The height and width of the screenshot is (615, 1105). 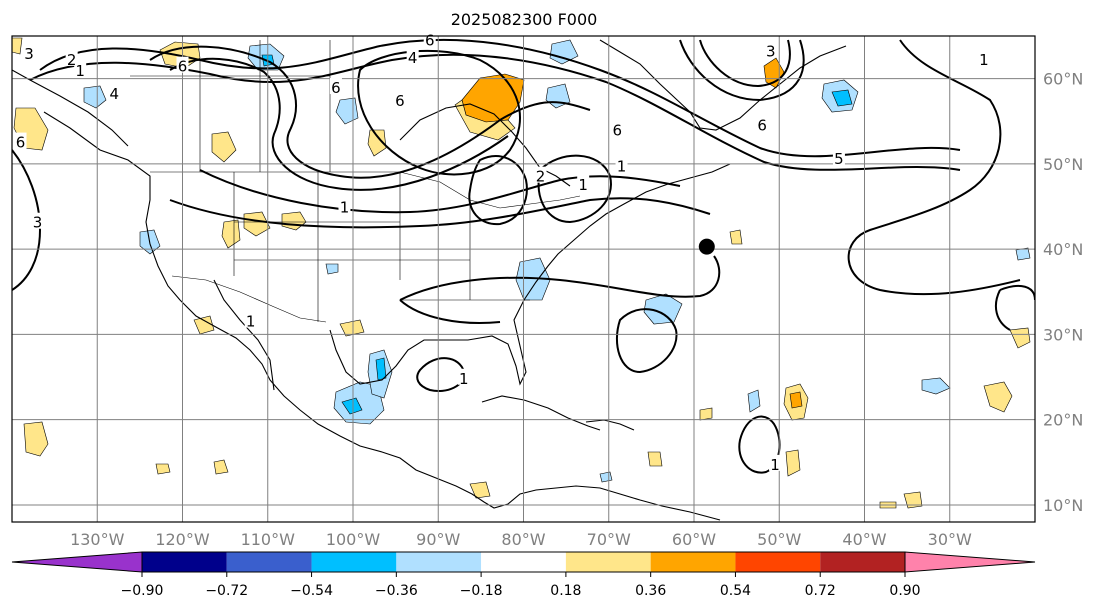 What do you see at coordinates (694, 539) in the screenshot?
I see `longitude-tick-label: 60°W` at bounding box center [694, 539].